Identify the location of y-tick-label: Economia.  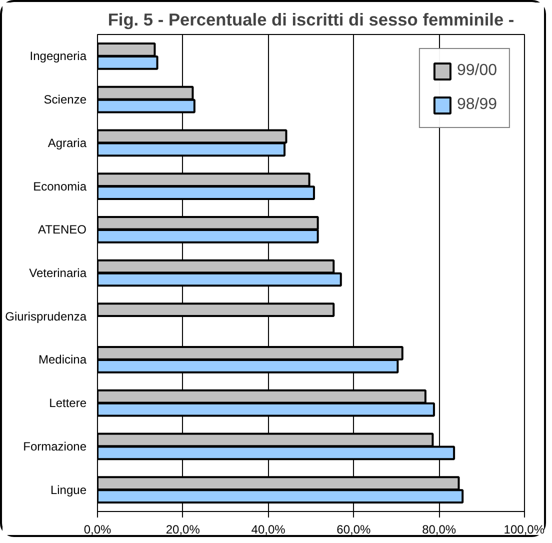
(60, 186).